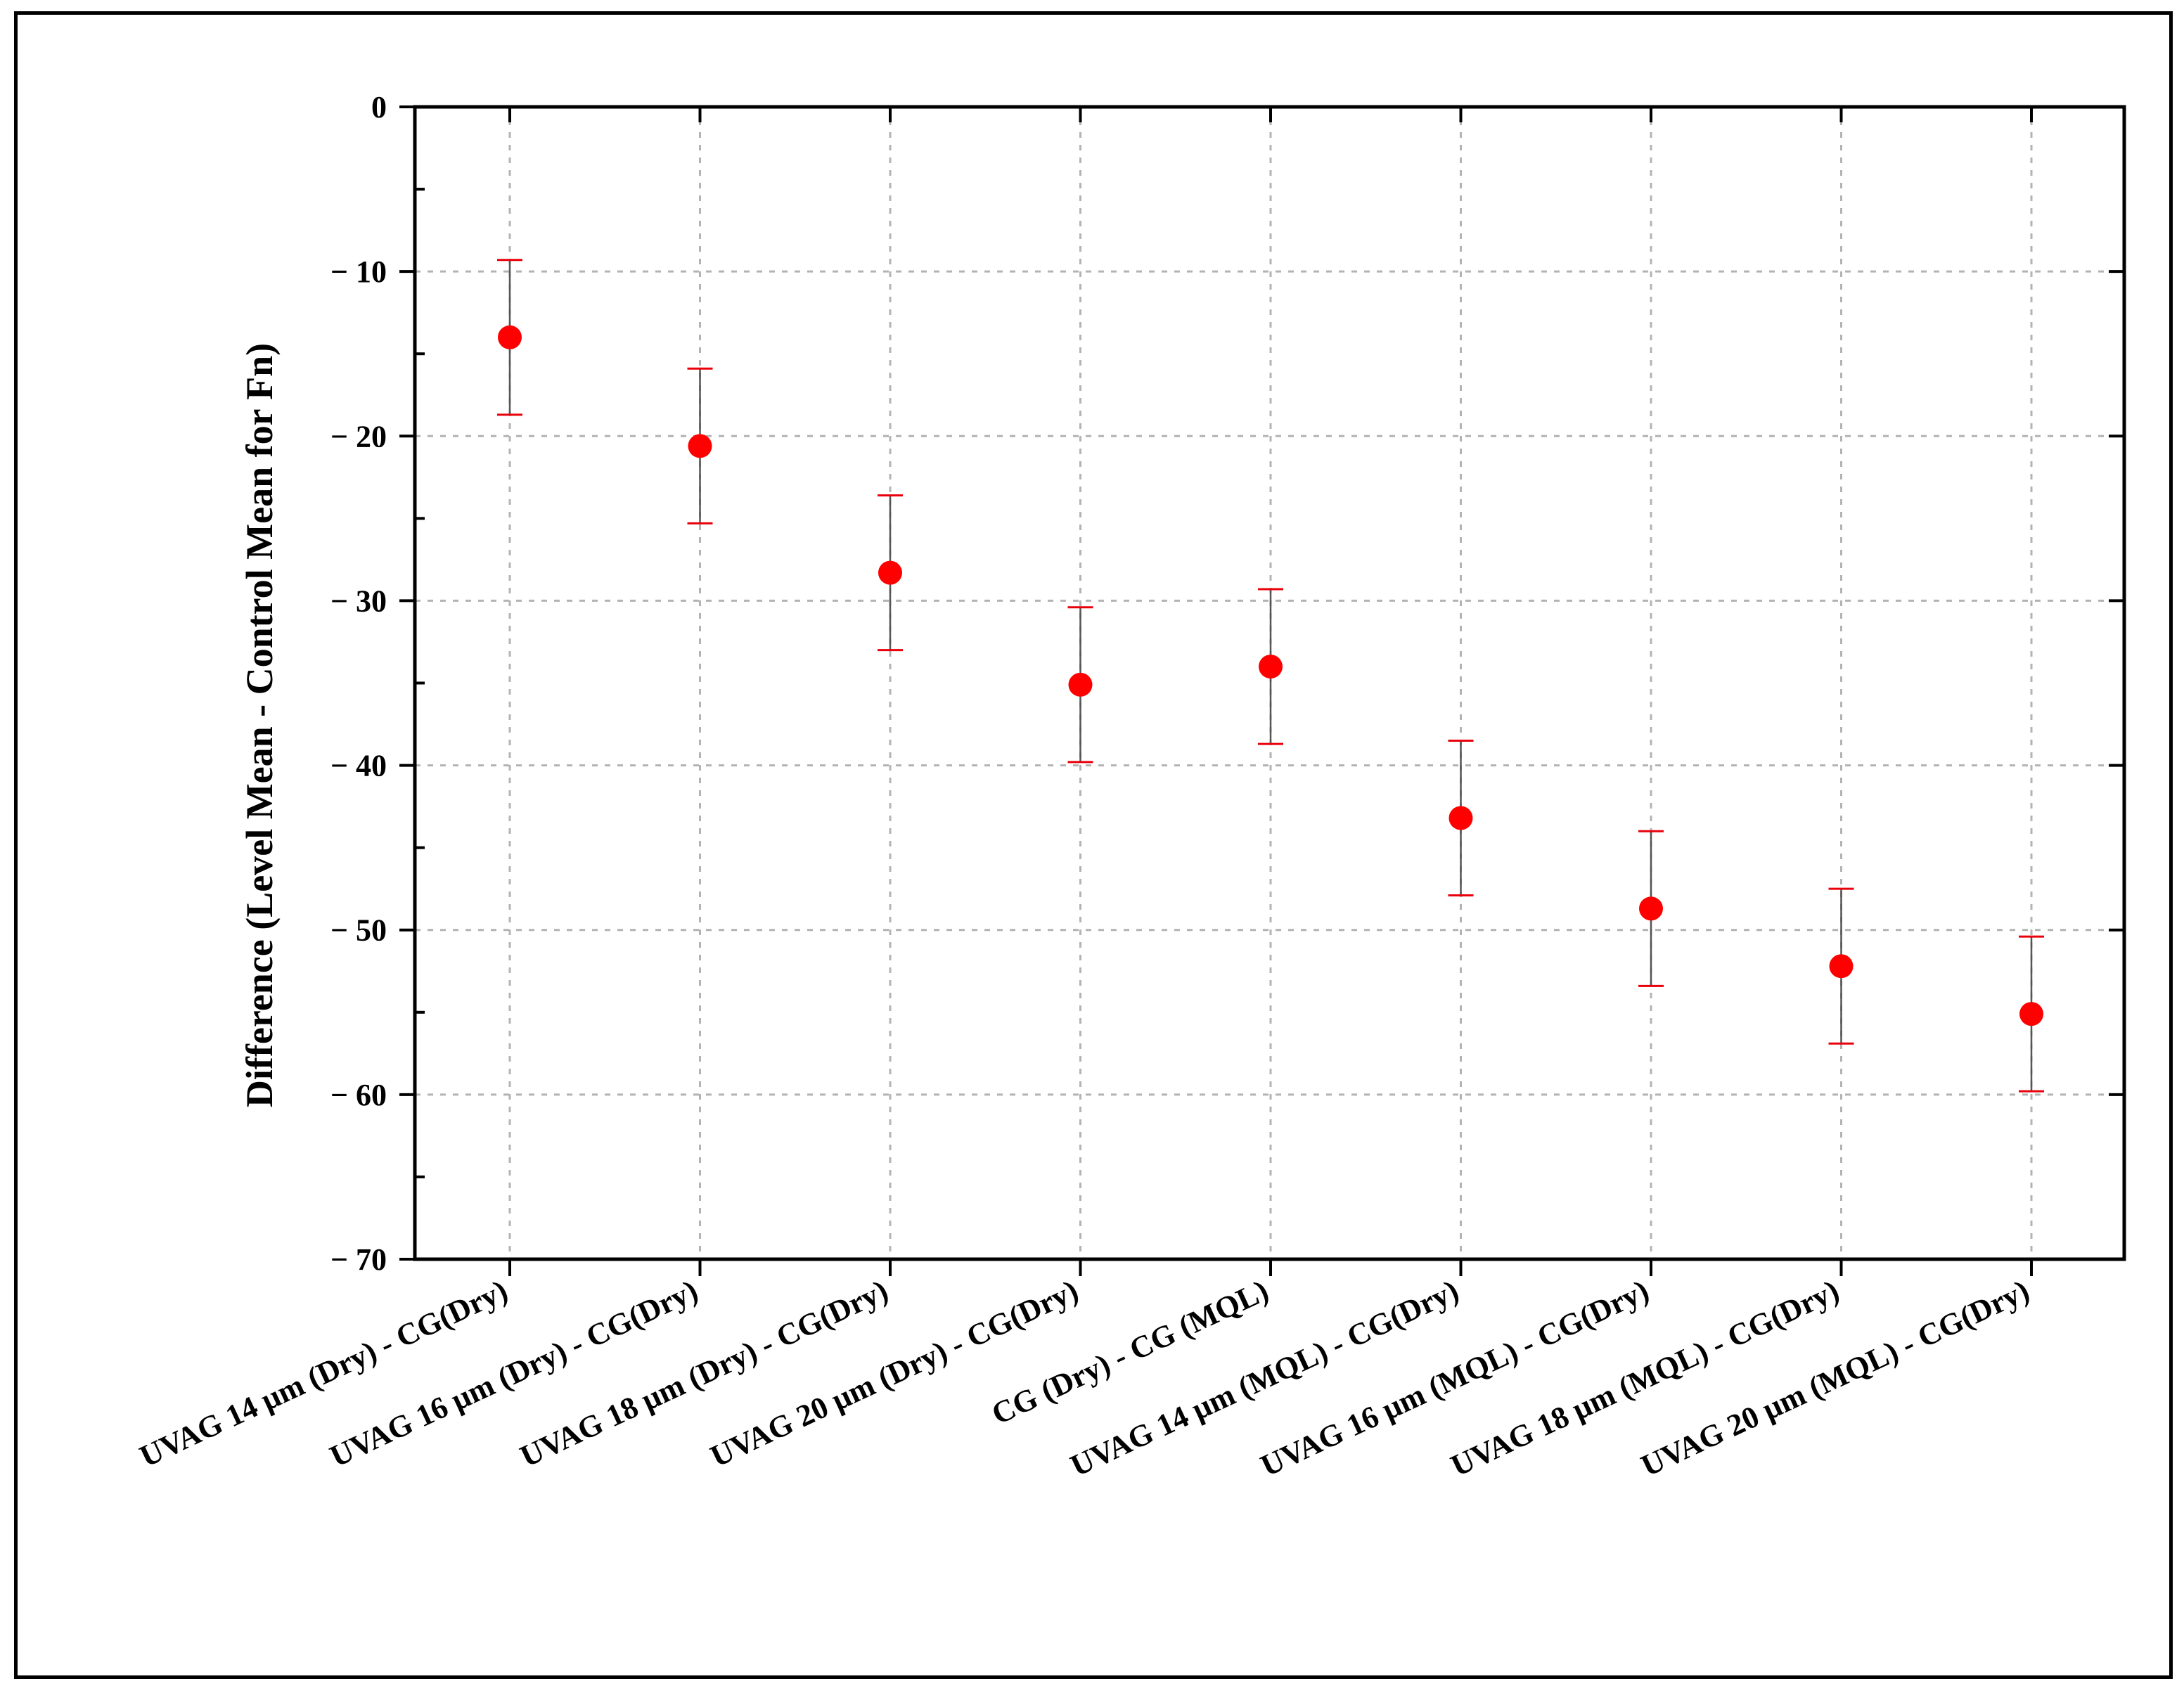 This screenshot has width=2184, height=1693. What do you see at coordinates (358, 930) in the screenshot?
I see `y-tick-label: − 50` at bounding box center [358, 930].